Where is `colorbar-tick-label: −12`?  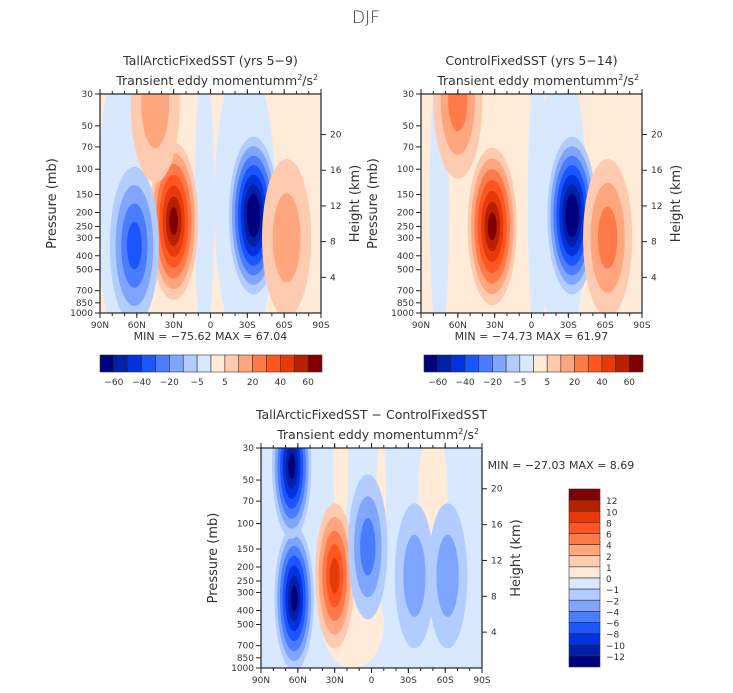
colorbar-tick-label: −12 is located at coordinates (615, 658).